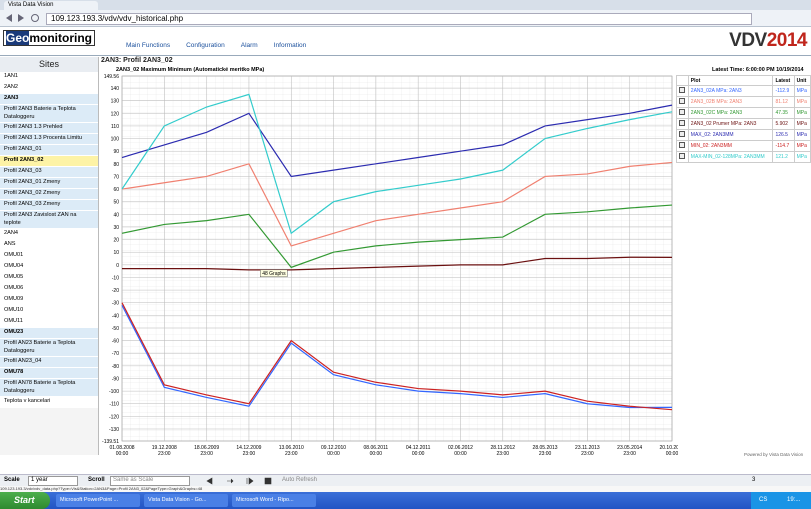  I want to click on x-tick-label: 01.08.2008, so click(121, 448).